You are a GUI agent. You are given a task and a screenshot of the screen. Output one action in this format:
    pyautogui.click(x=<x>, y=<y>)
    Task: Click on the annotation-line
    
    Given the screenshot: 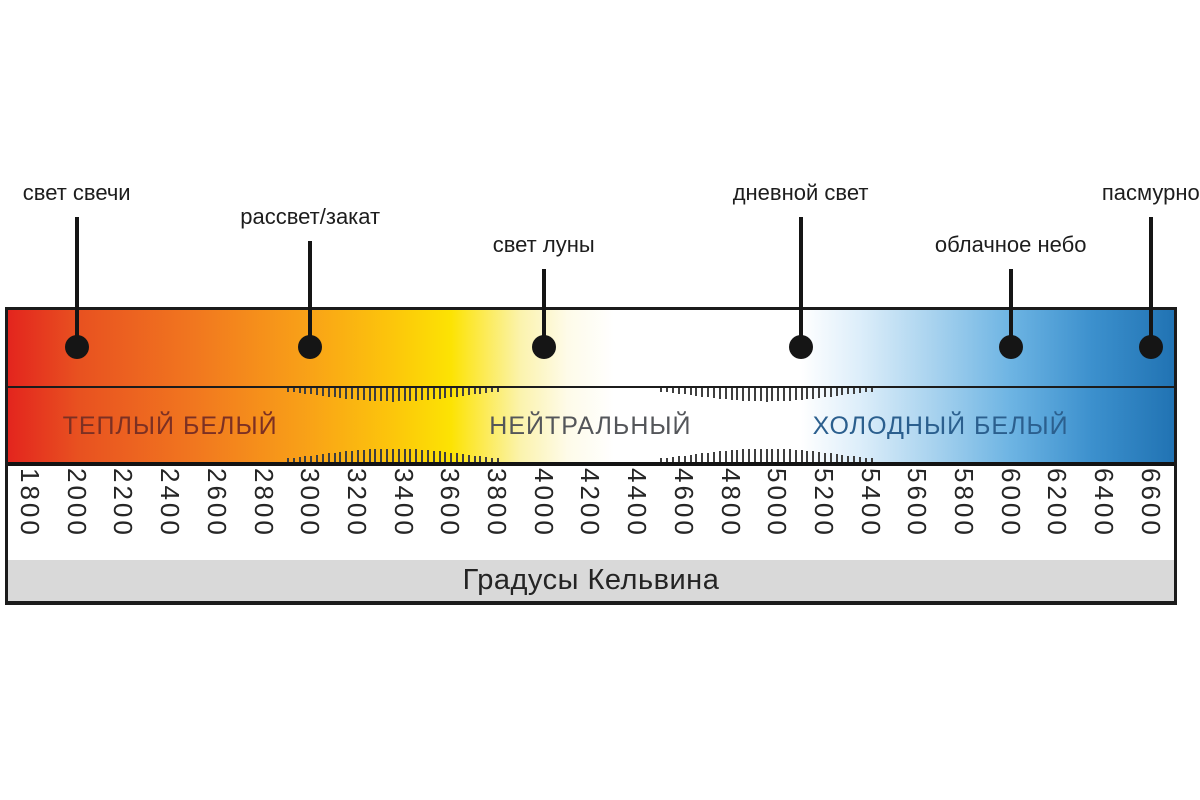 What is the action you would take?
    pyautogui.click(x=1010, y=308)
    